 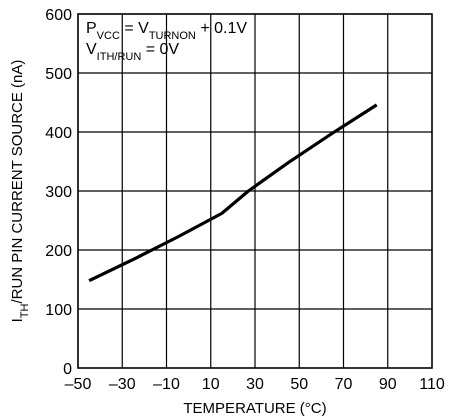 What do you see at coordinates (58, 251) in the screenshot?
I see `y-tick-label: 200` at bounding box center [58, 251].